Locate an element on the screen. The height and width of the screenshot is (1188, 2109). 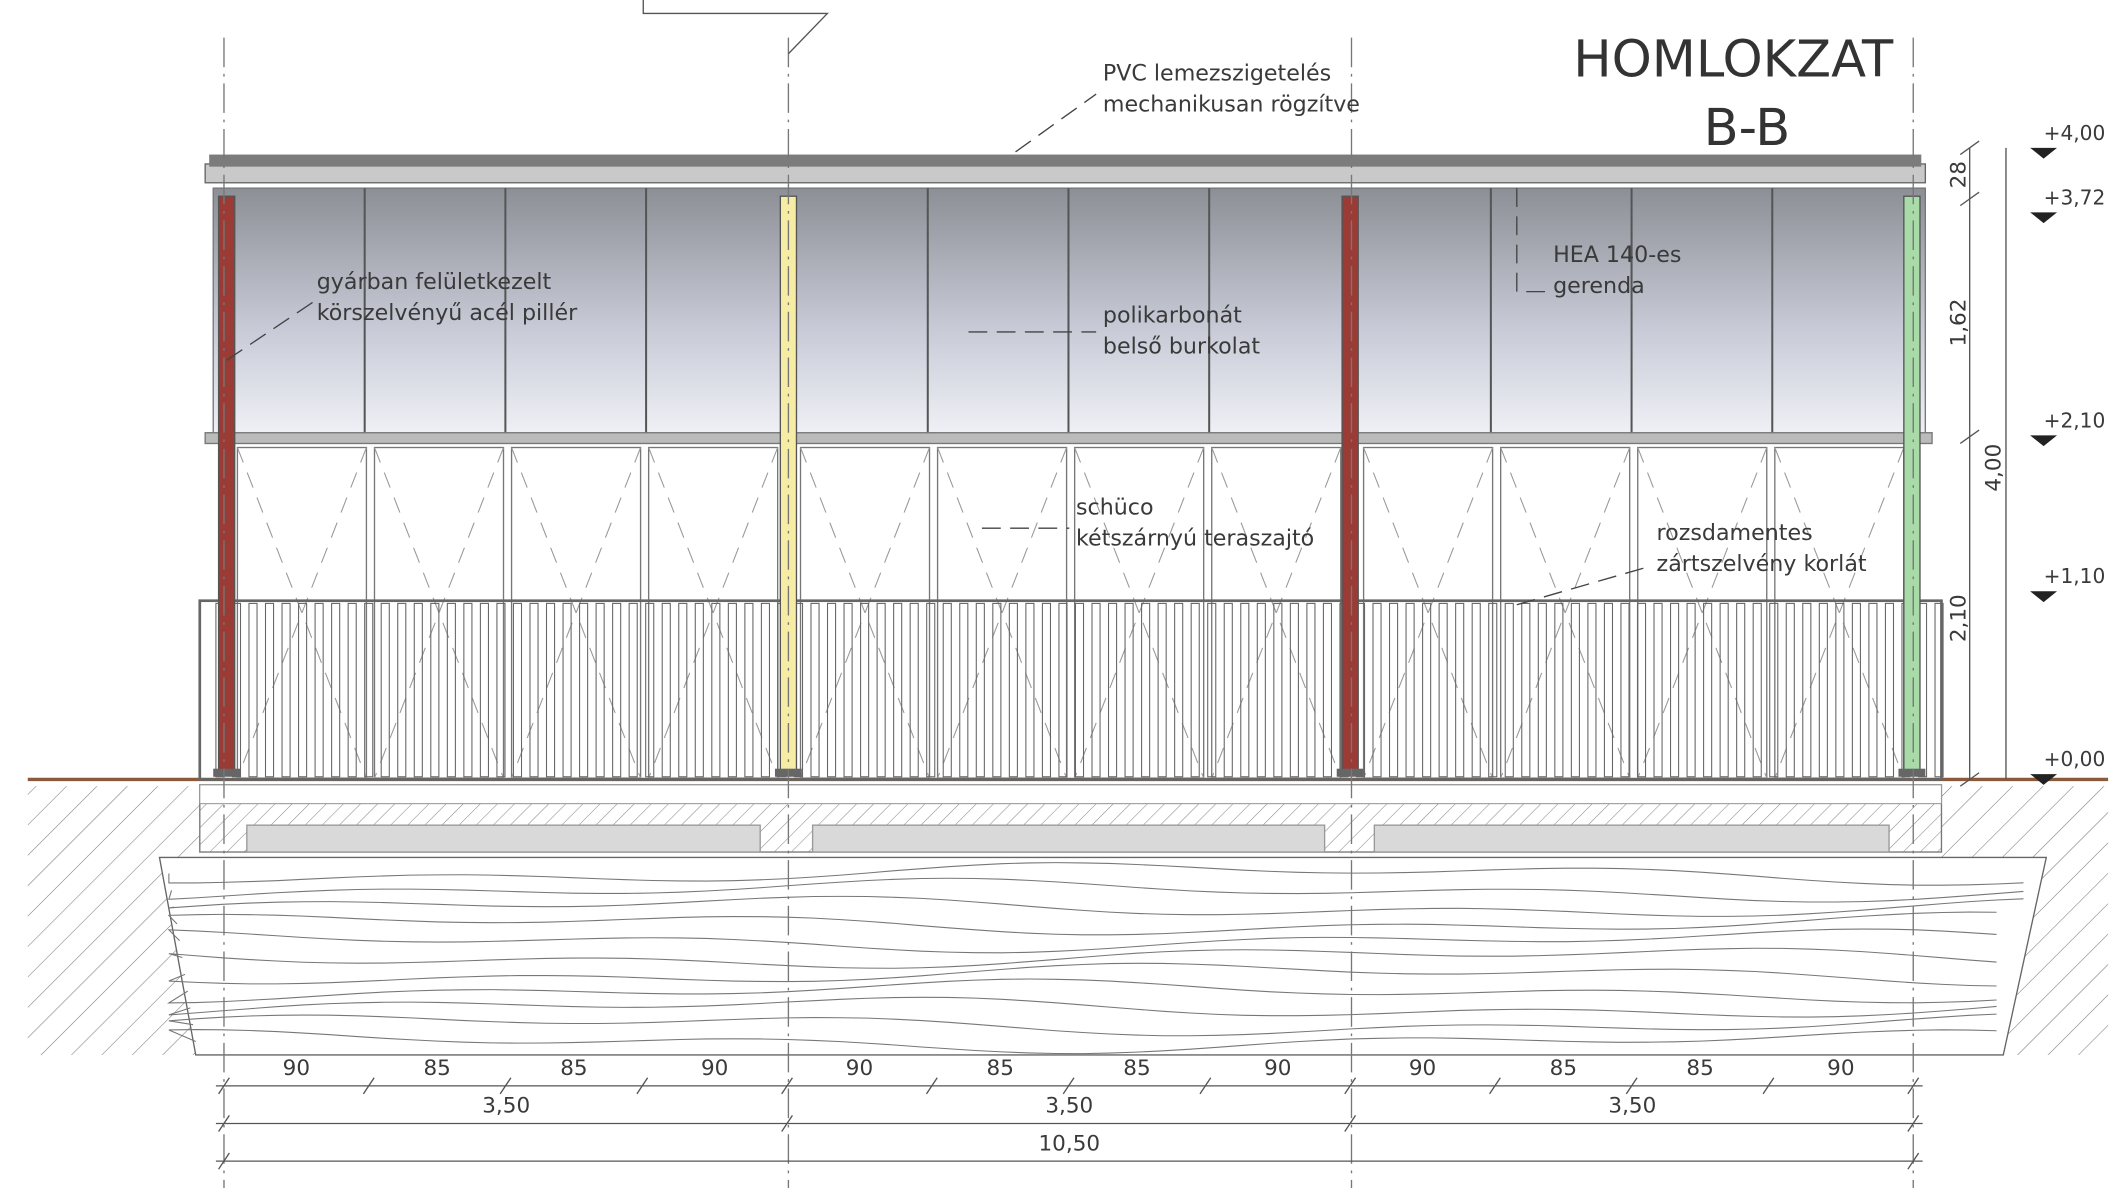
slab is located at coordinates (1071, 794).